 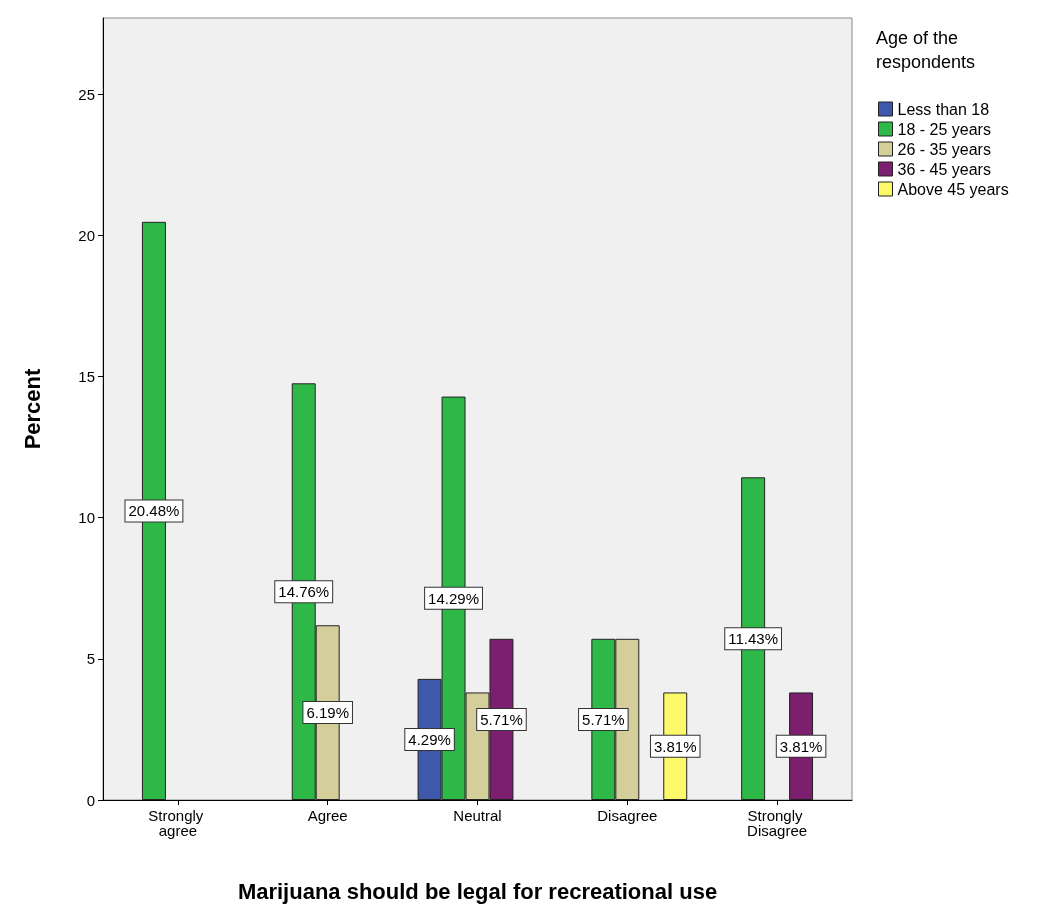 What do you see at coordinates (429, 739) in the screenshot?
I see `data-label: 4.29%` at bounding box center [429, 739].